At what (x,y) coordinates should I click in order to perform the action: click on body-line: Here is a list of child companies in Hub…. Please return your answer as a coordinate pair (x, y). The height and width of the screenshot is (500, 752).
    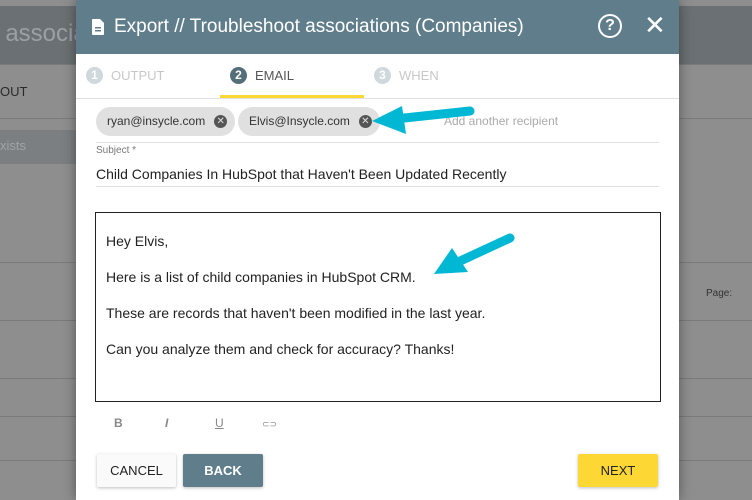
    Looking at the image, I should click on (261, 277).